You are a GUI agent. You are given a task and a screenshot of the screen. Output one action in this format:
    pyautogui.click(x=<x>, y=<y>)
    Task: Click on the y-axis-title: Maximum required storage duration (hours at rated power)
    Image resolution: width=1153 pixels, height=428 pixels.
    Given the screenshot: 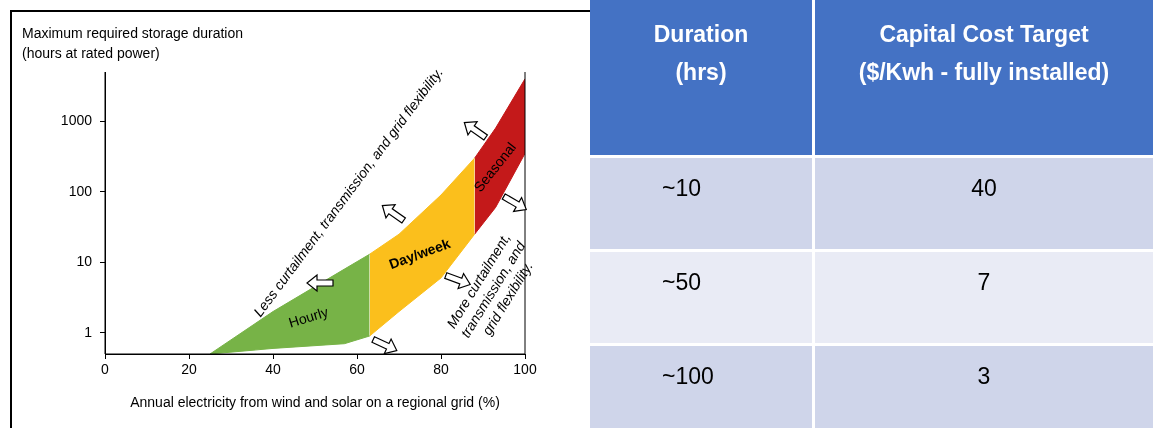 What is the action you would take?
    pyautogui.click(x=132, y=43)
    